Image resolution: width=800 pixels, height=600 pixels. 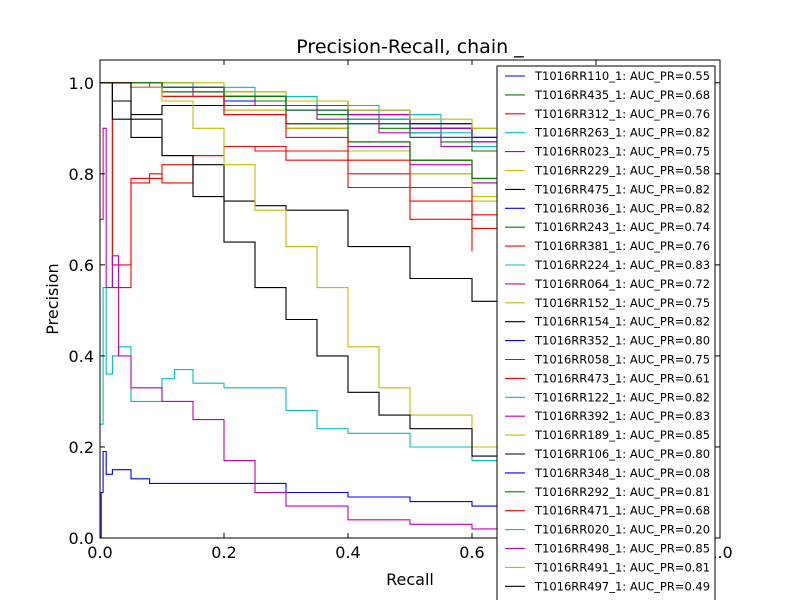 What do you see at coordinates (622, 208) in the screenshot?
I see `legend-entry: T1016RR036_1: AUC_PR=0.82` at bounding box center [622, 208].